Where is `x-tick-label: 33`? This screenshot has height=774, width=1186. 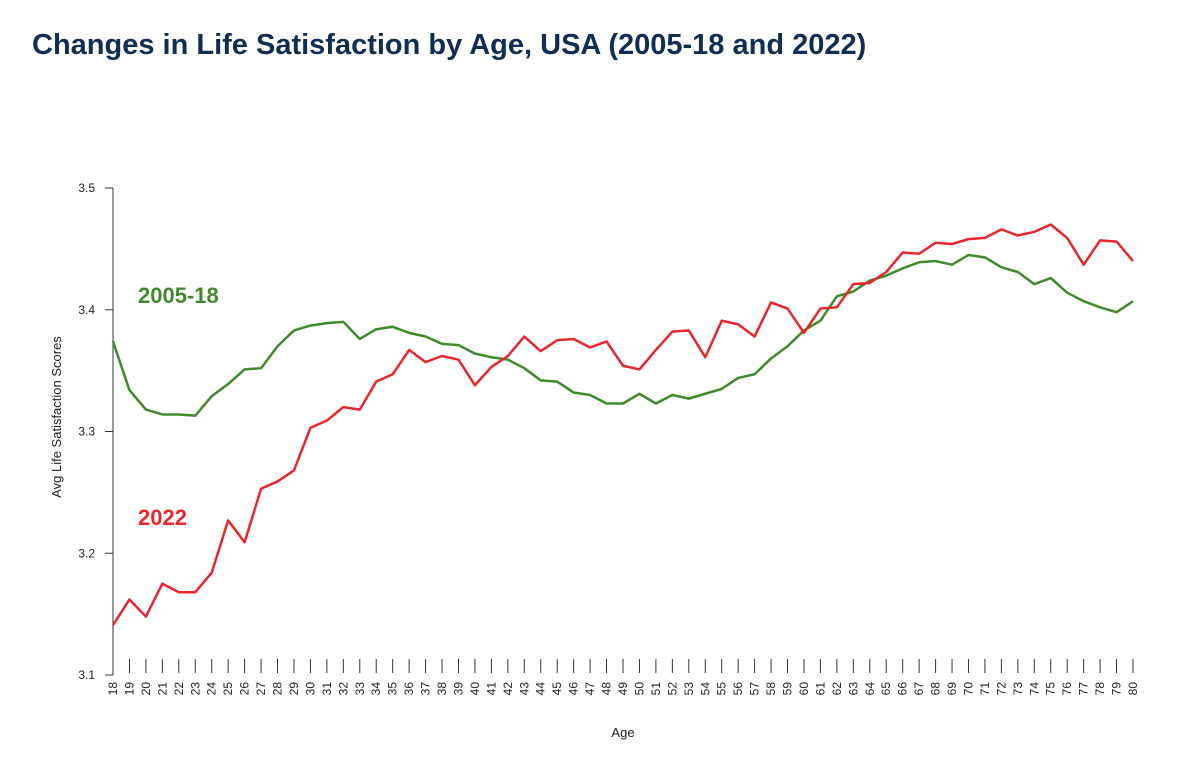 x-tick-label: 33 is located at coordinates (360, 689).